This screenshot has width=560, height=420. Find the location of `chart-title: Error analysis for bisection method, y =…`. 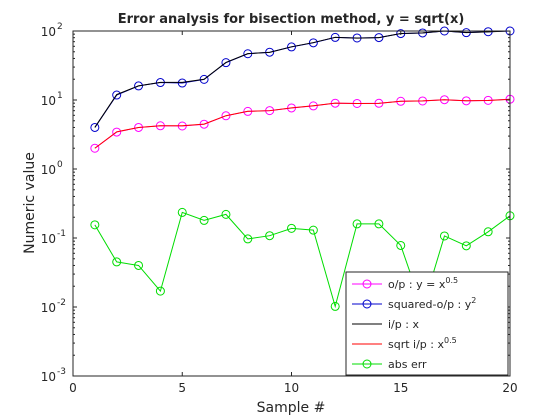

chart-title: Error analysis for bisection method, y =… is located at coordinates (291, 19).